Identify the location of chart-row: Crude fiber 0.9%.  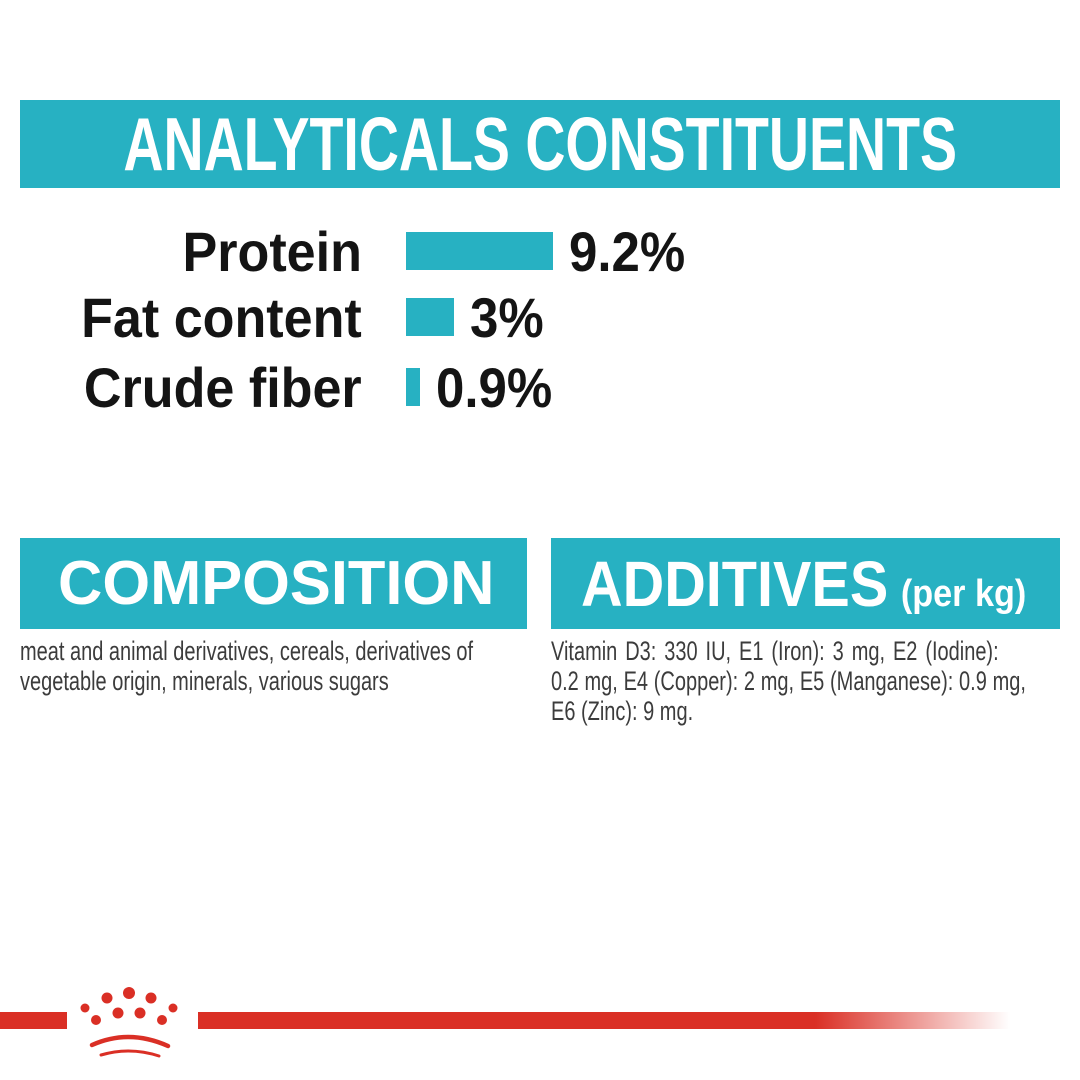
(540, 387).